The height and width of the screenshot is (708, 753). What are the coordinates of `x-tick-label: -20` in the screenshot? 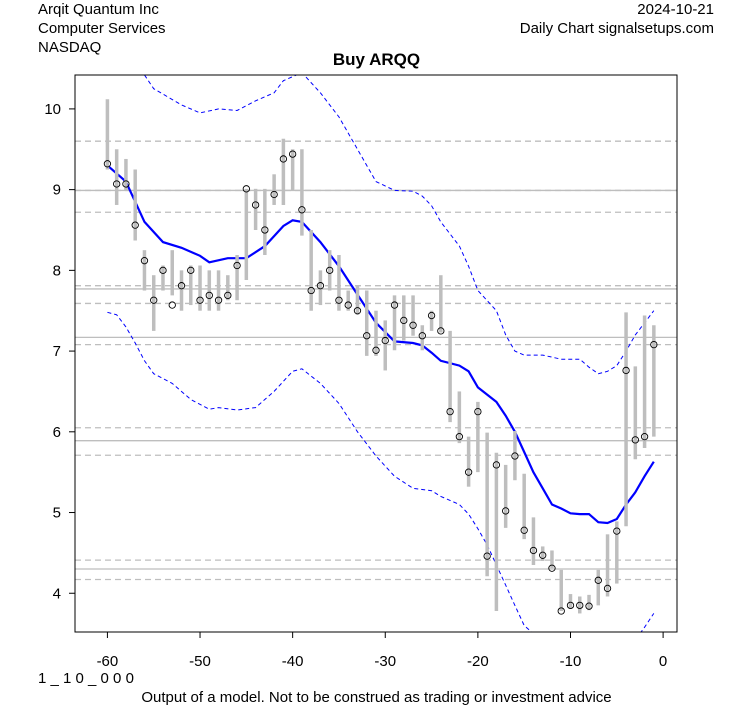 It's located at (478, 661).